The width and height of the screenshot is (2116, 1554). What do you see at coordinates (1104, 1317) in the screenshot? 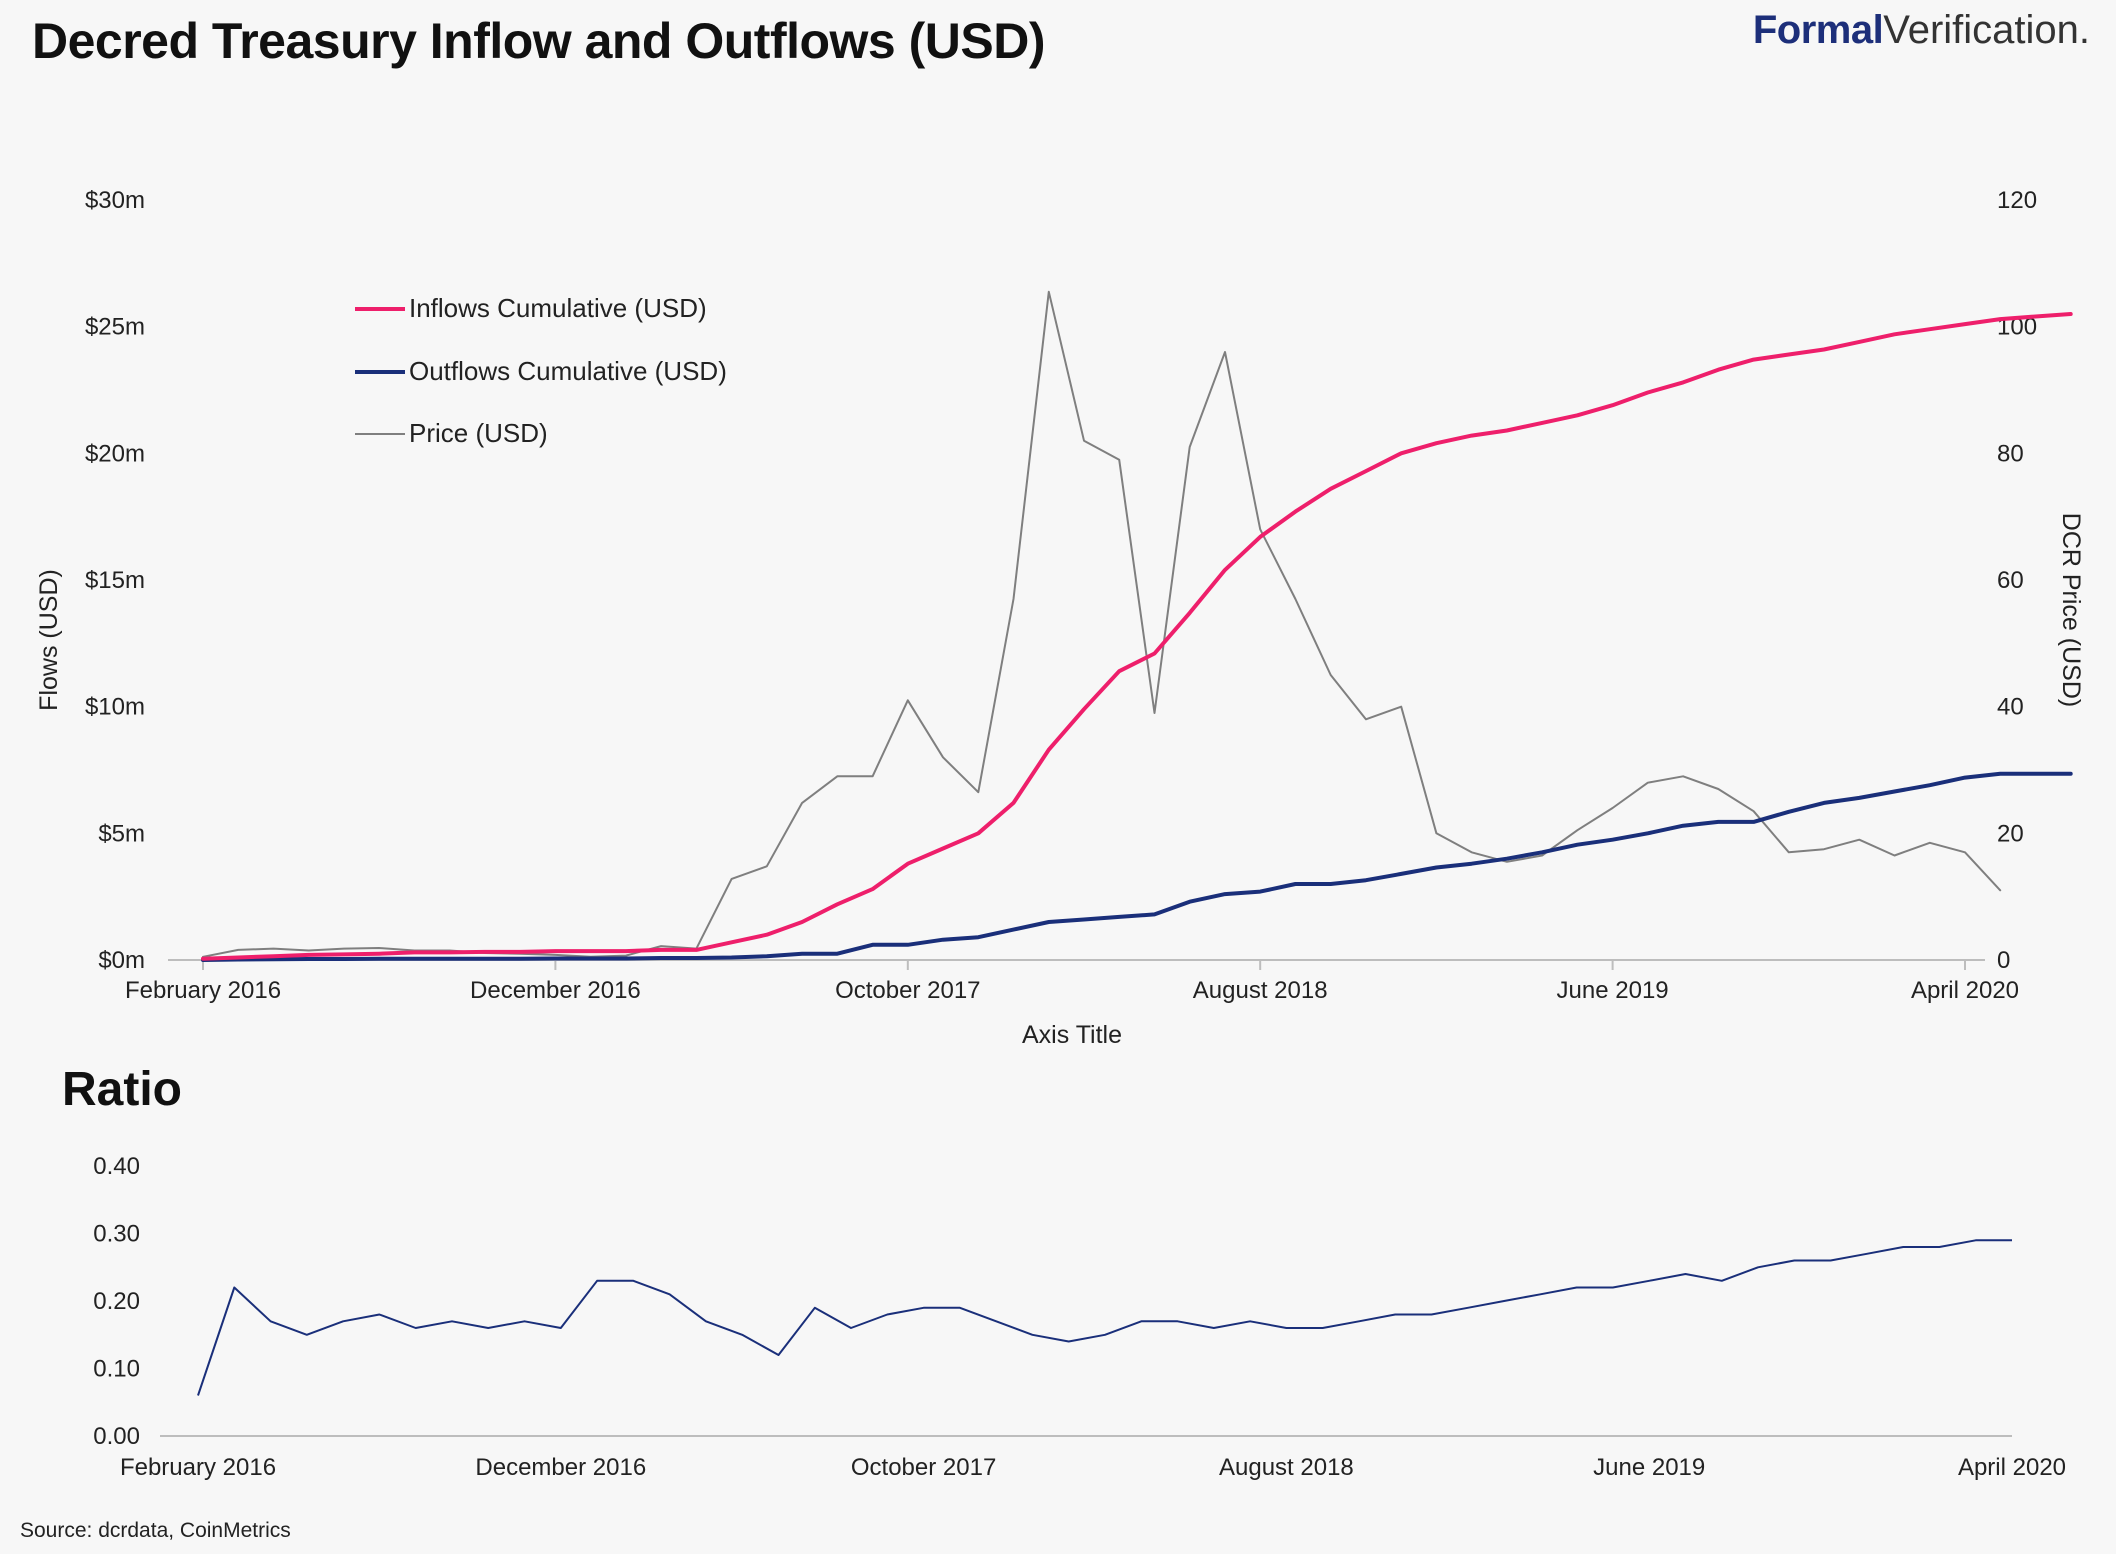
I see `ratio-series-line` at bounding box center [1104, 1317].